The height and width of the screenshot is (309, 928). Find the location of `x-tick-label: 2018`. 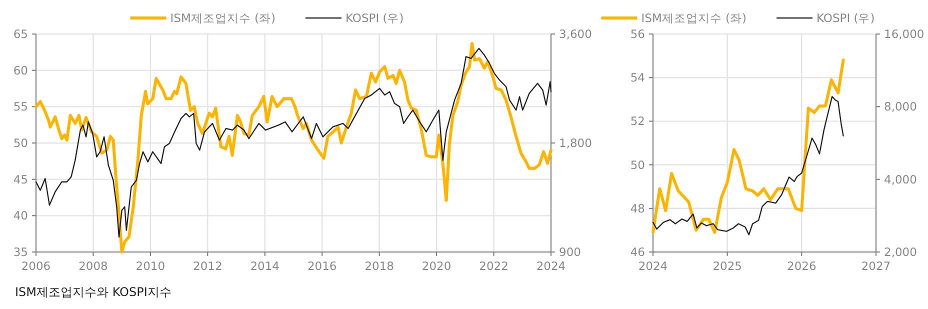

x-tick-label: 2018 is located at coordinates (379, 266).